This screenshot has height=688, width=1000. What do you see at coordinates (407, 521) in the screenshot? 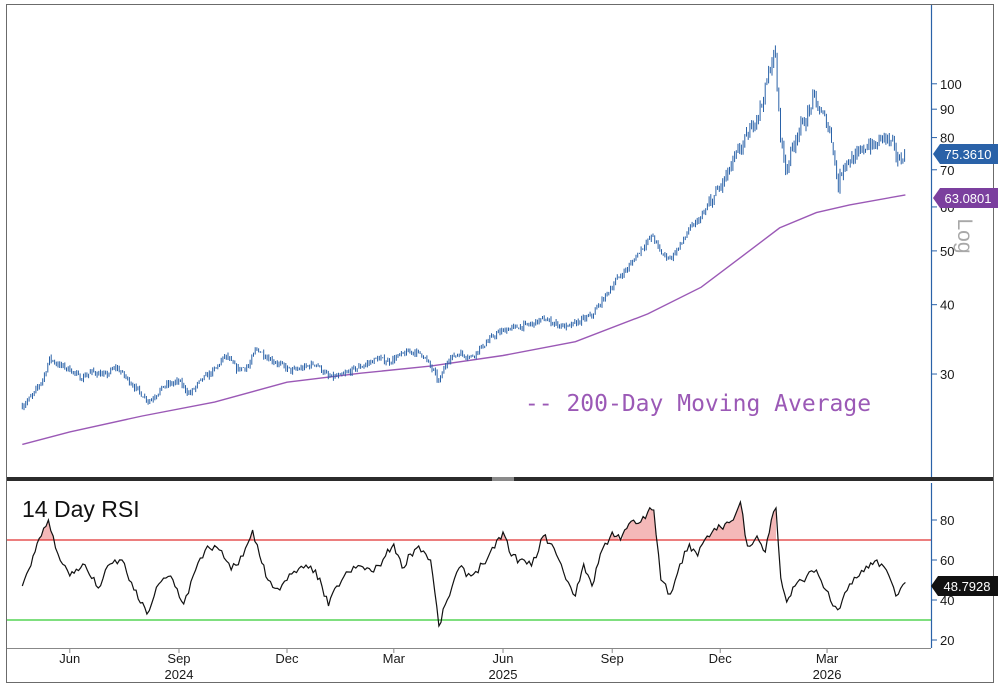
I see `rsi-overbought-fill` at bounding box center [407, 521].